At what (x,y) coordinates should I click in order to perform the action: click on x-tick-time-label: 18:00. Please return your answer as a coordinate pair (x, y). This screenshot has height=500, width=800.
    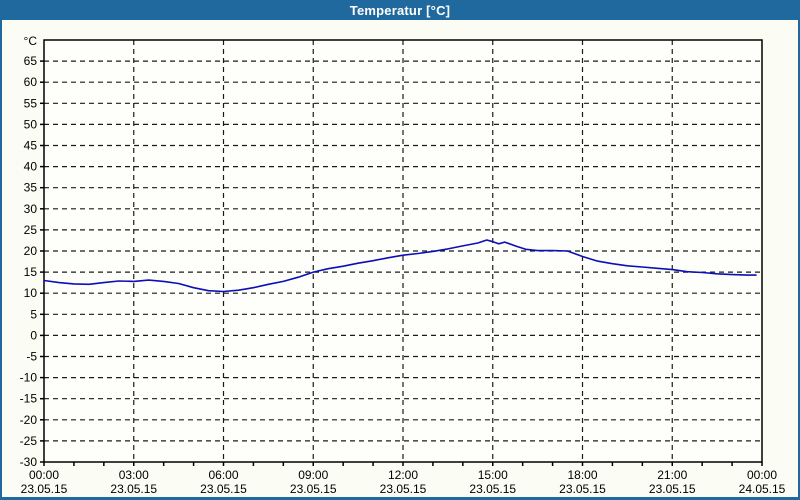
    Looking at the image, I should click on (582, 475).